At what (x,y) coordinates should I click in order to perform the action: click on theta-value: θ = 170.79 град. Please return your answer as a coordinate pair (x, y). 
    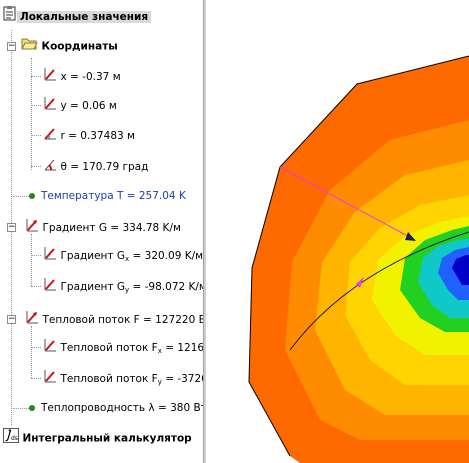
    Looking at the image, I should click on (104, 167).